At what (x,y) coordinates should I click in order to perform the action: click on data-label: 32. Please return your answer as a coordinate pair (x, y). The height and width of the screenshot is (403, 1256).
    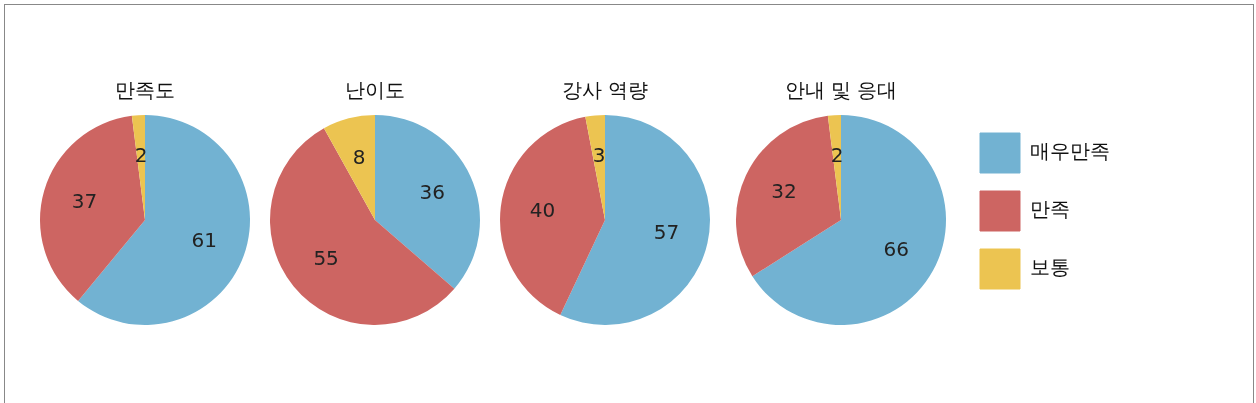
    Looking at the image, I should click on (784, 191).